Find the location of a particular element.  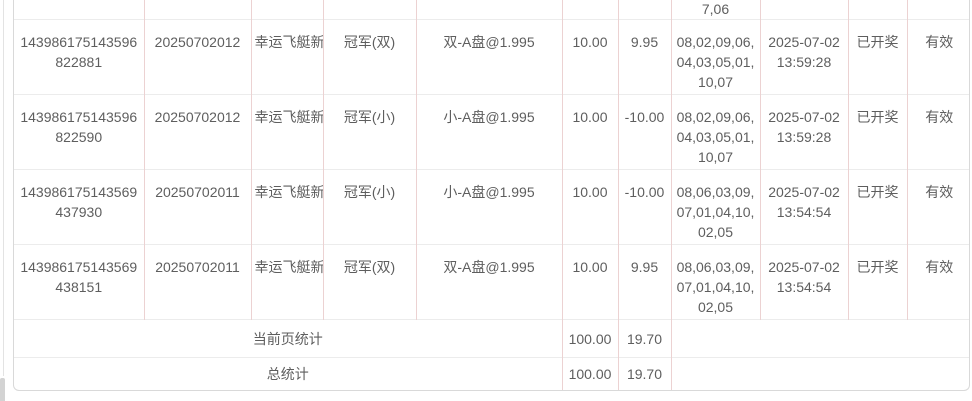

cell-order-id is located at coordinates (79, 10).